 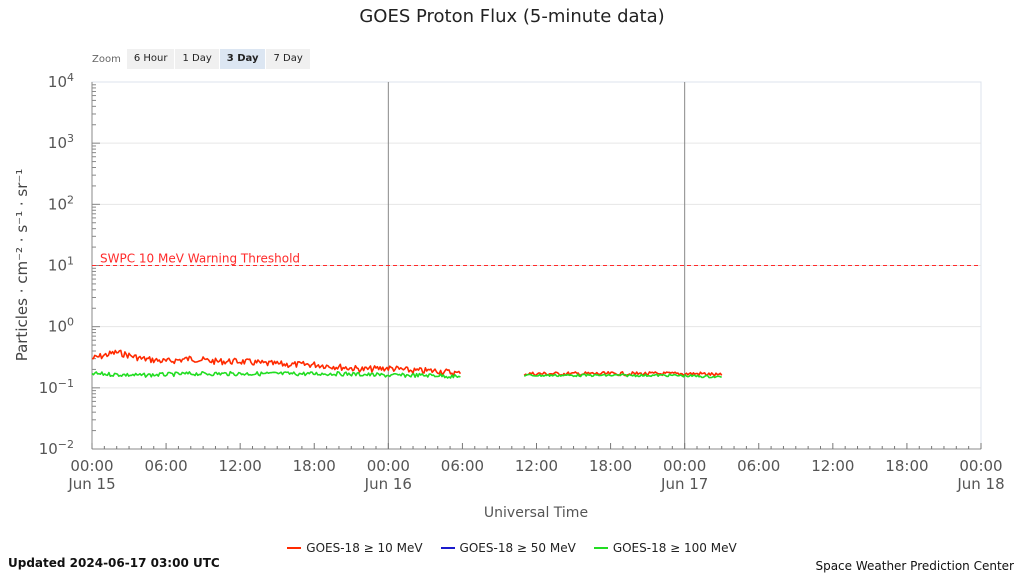 What do you see at coordinates (61, 203) in the screenshot?
I see `y-tick-label: 10²` at bounding box center [61, 203].